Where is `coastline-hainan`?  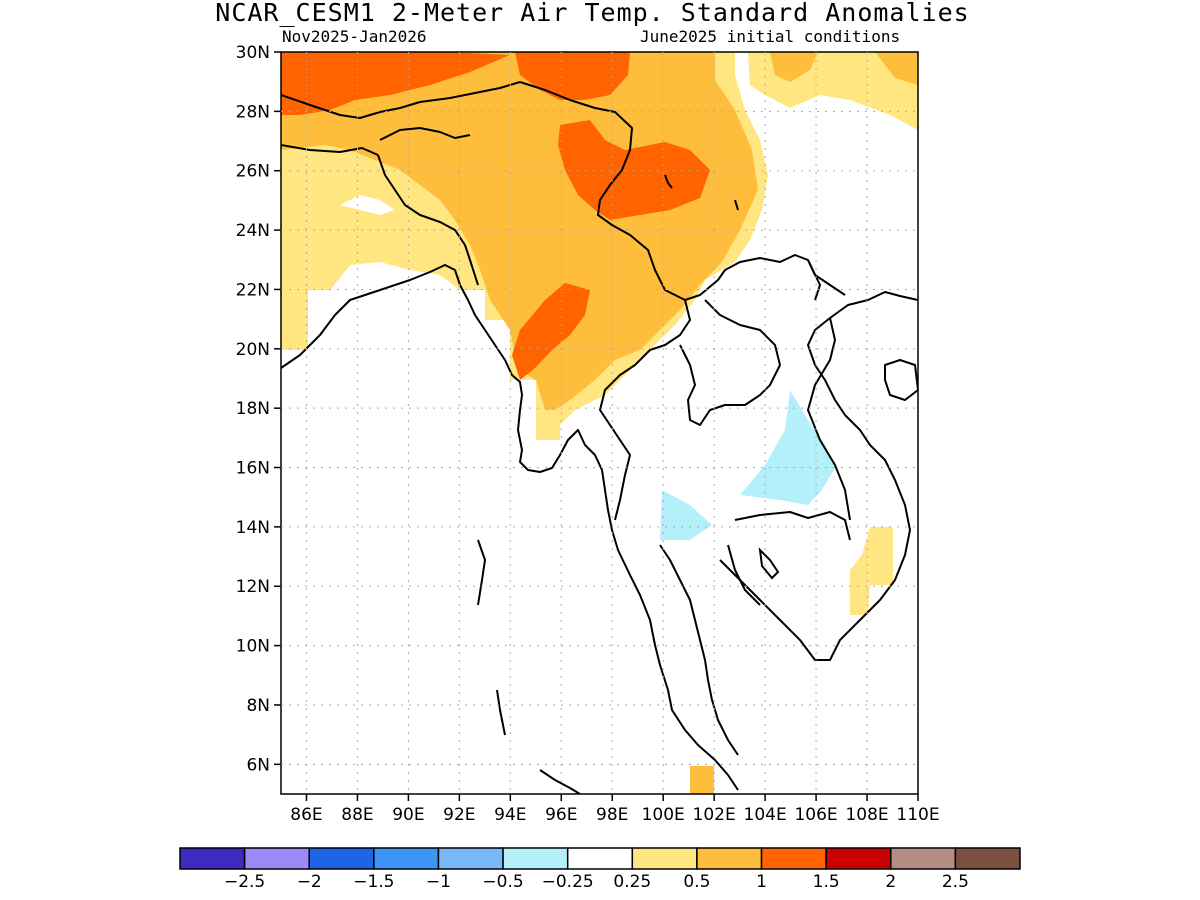 coastline-hainan is located at coordinates (901, 380).